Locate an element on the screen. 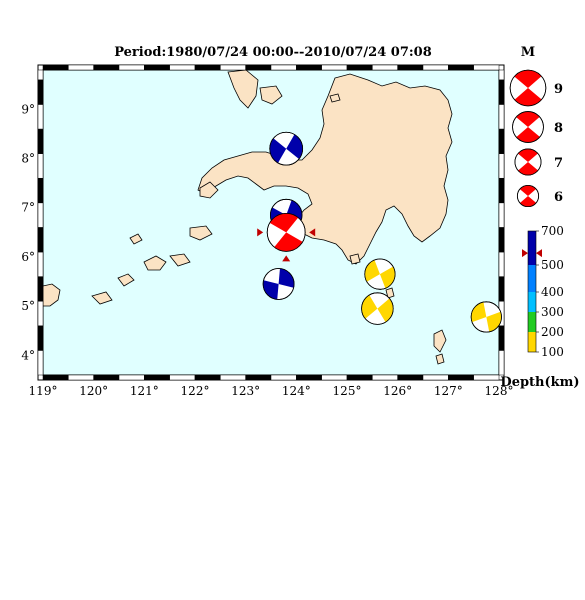 This screenshot has height=600, width=585. depth-legend-tick: 400 is located at coordinates (552, 292).